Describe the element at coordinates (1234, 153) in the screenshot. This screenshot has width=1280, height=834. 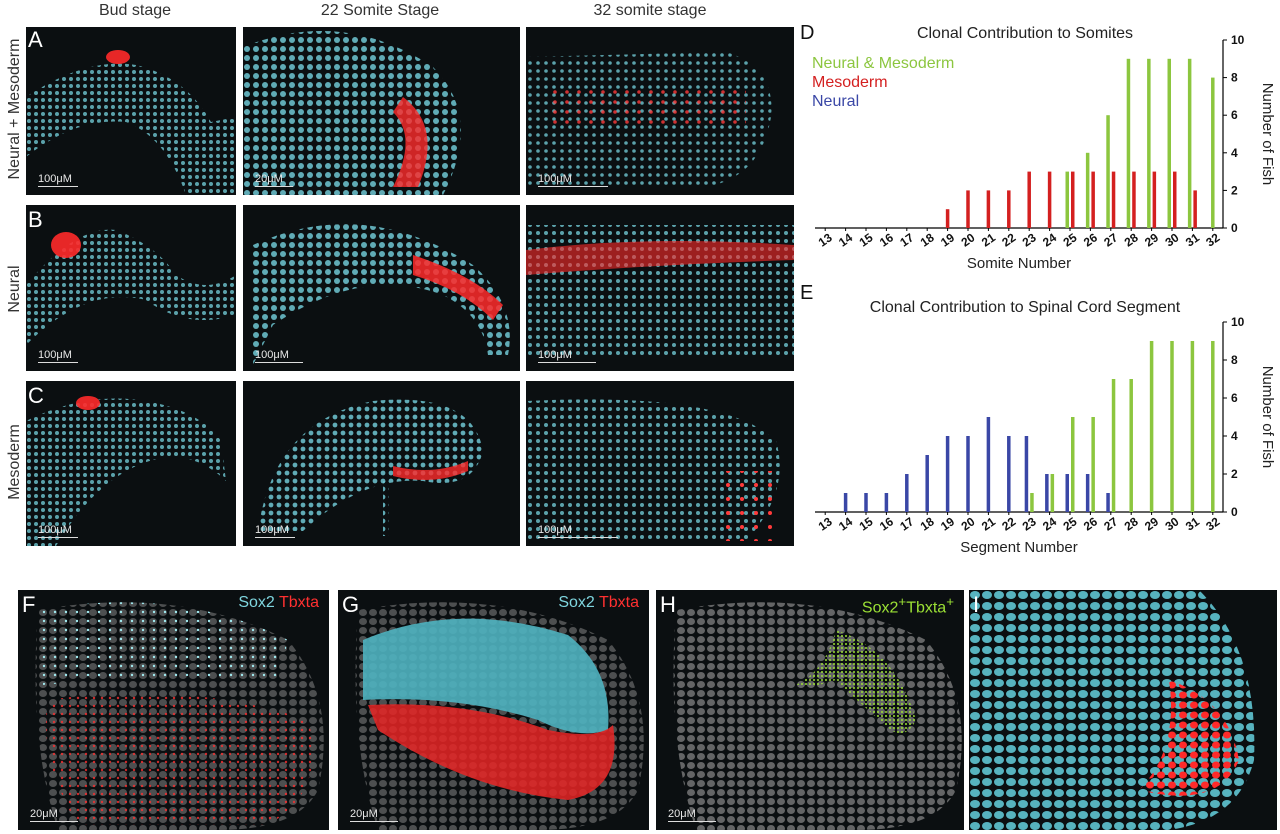
I see `y-tick-label: 4` at that location.